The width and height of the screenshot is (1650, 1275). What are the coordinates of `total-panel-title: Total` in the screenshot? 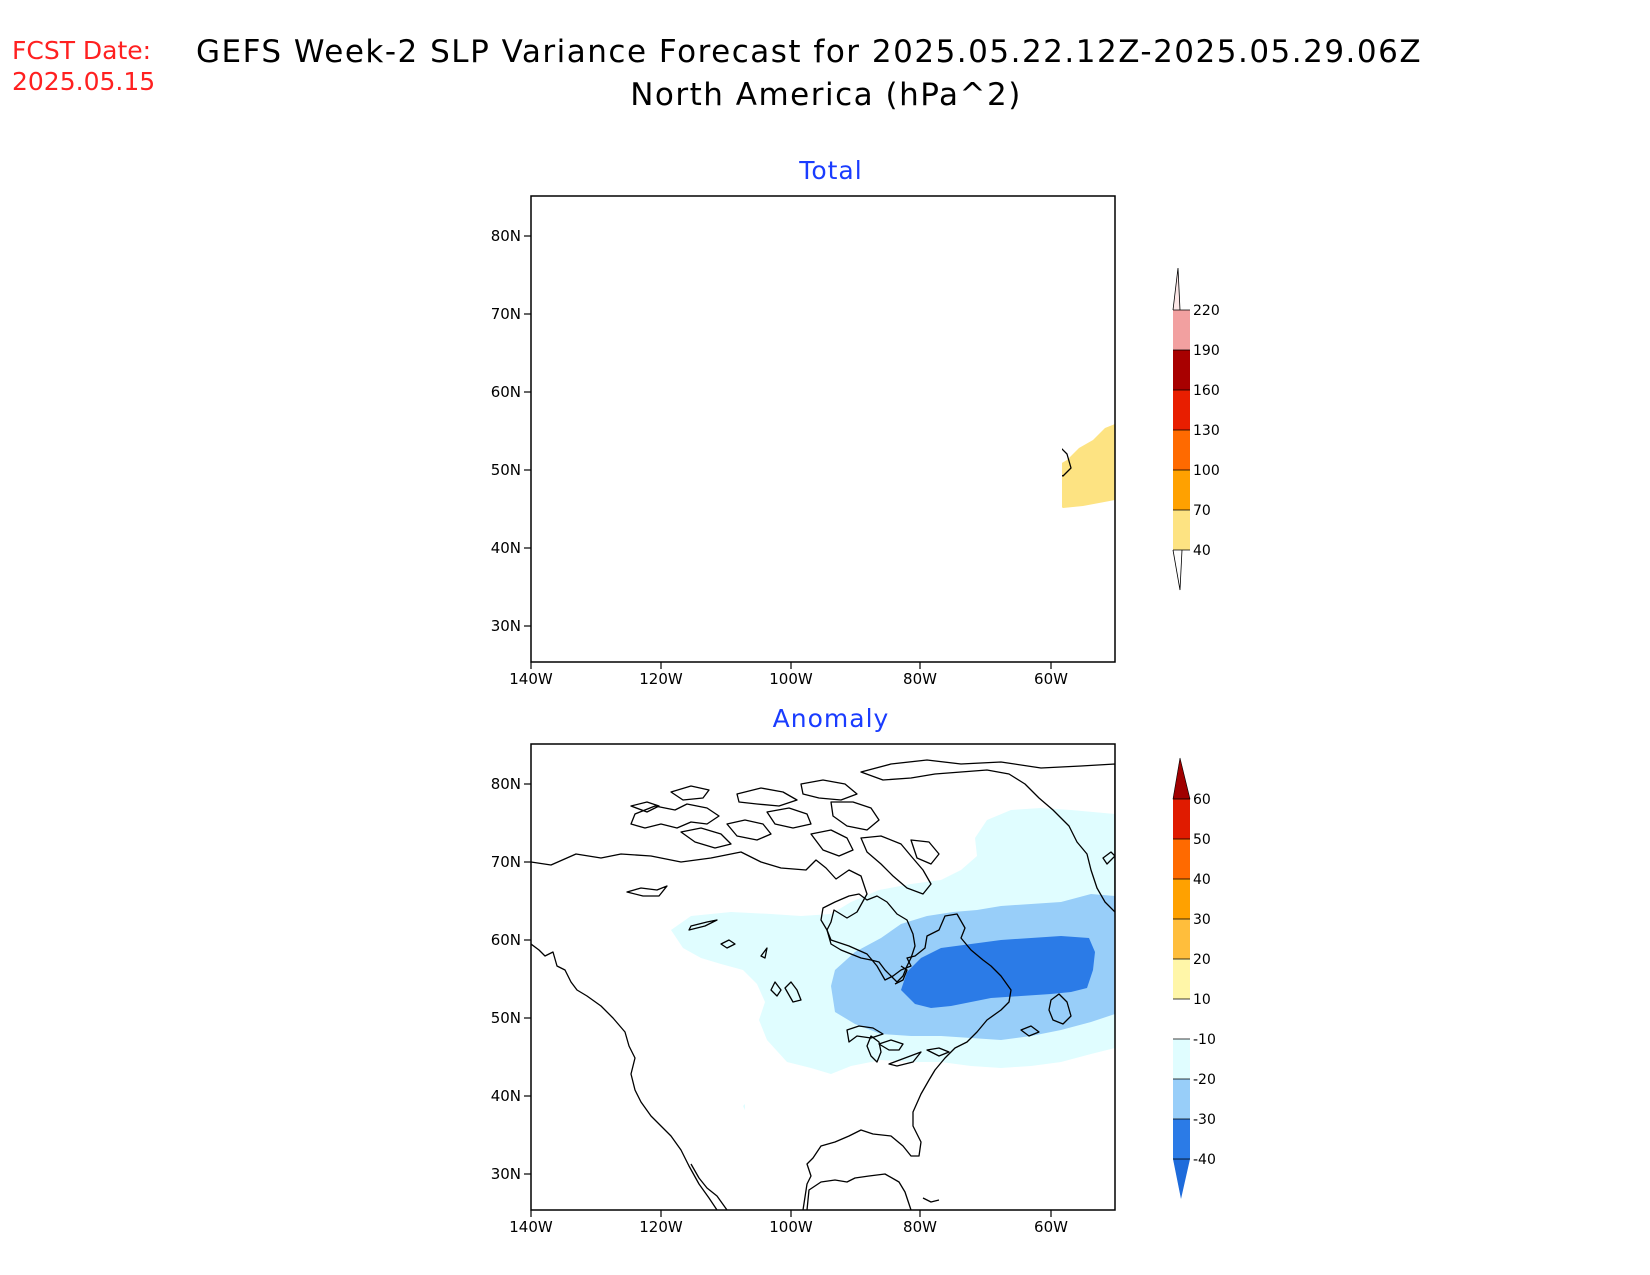 It's located at (830, 170).